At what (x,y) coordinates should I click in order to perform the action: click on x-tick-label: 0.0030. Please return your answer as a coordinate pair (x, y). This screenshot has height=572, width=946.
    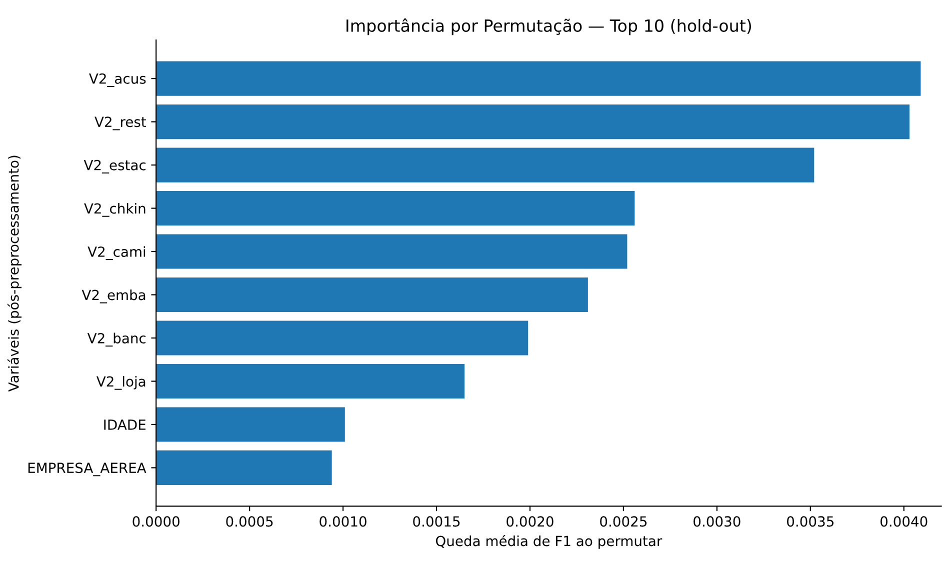
    Looking at the image, I should click on (717, 521).